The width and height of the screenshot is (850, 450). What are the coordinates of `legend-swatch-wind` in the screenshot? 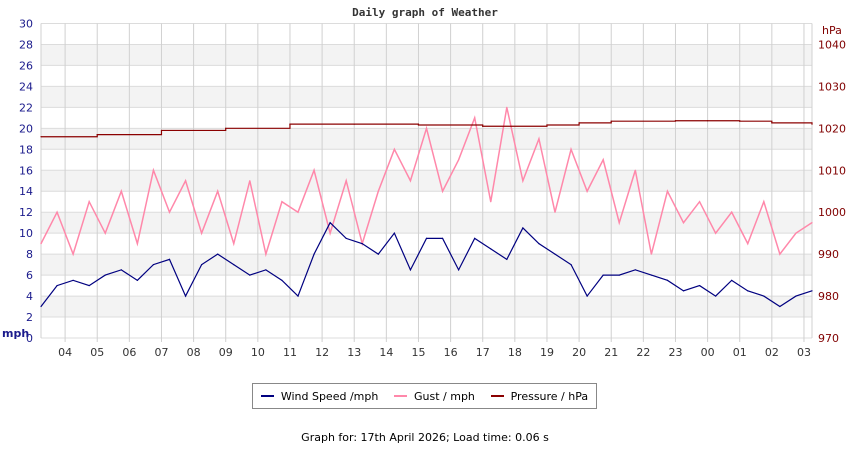 It's located at (267, 396).